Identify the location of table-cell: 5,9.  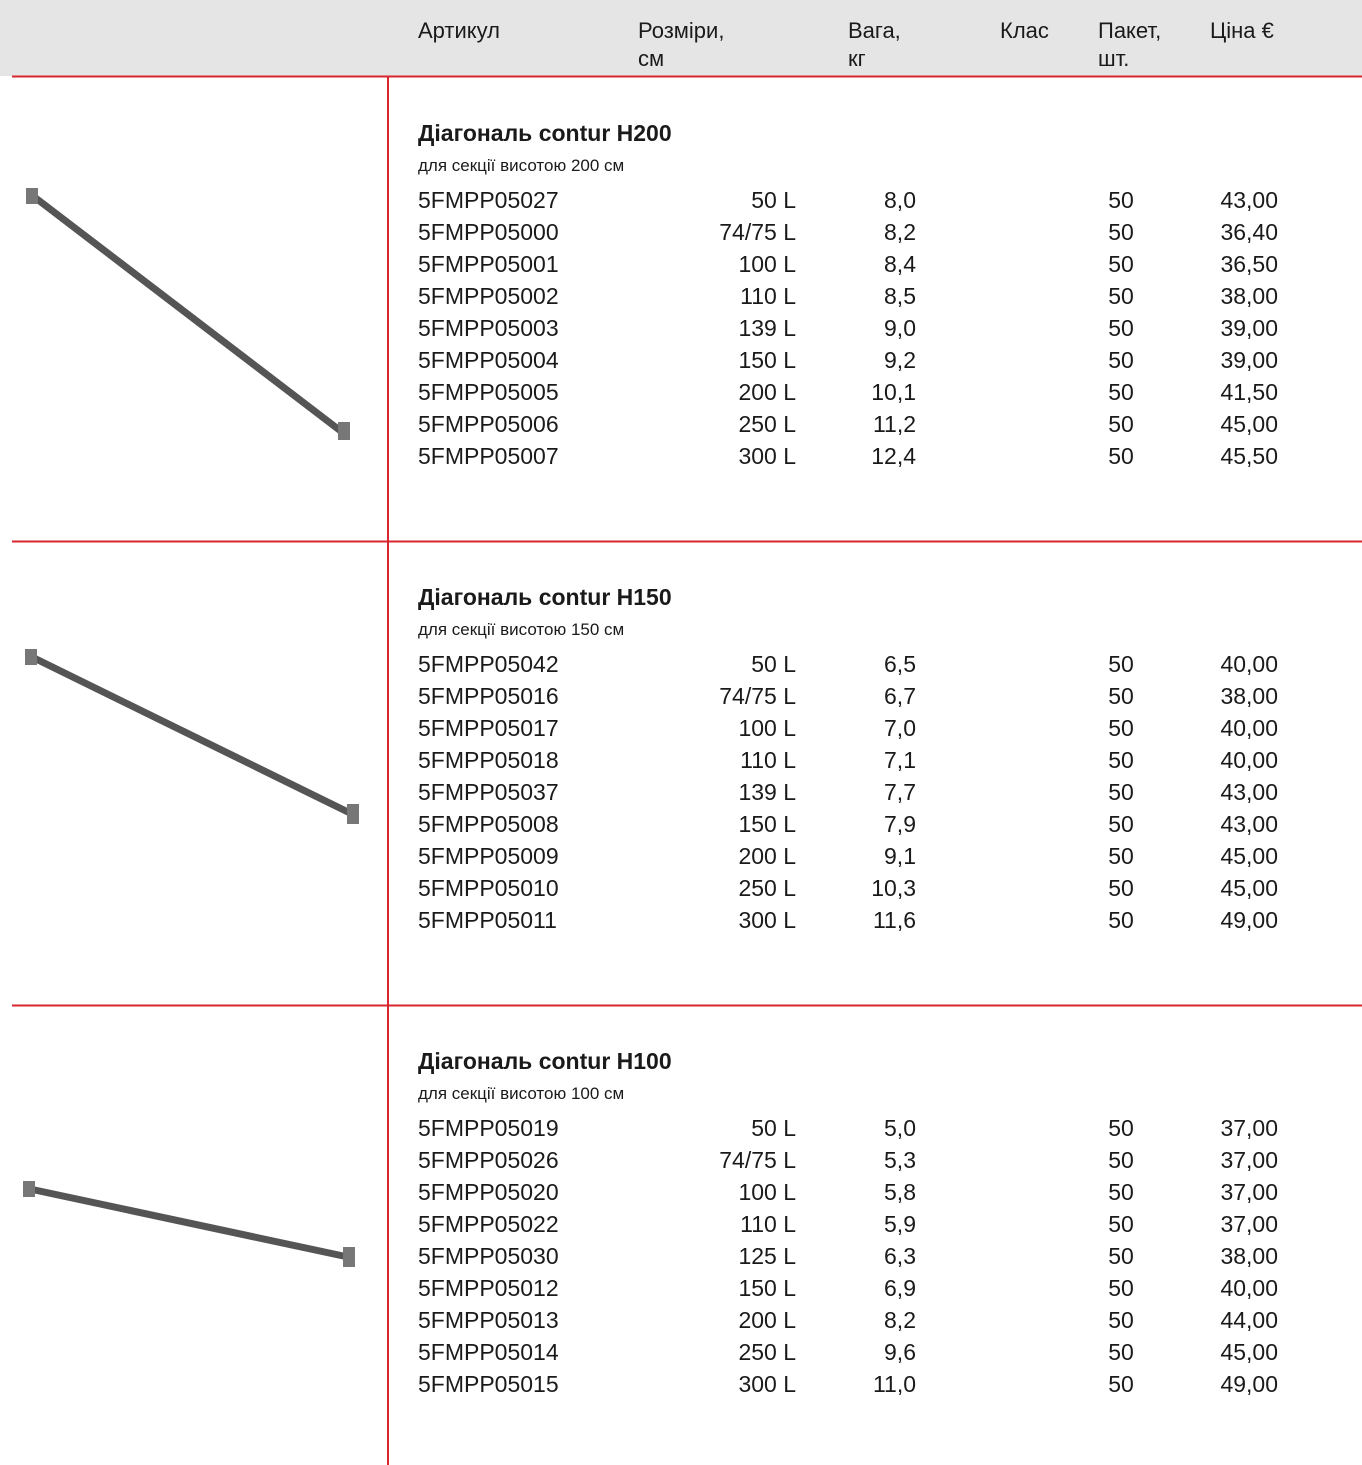
(900, 1224).